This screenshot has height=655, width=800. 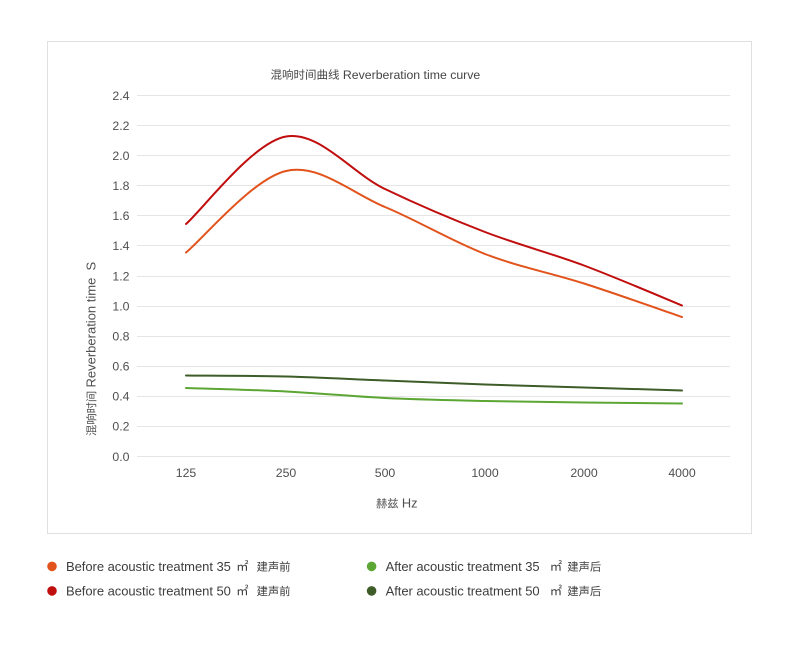 What do you see at coordinates (410, 503) in the screenshot?
I see `svg-text: Hz` at bounding box center [410, 503].